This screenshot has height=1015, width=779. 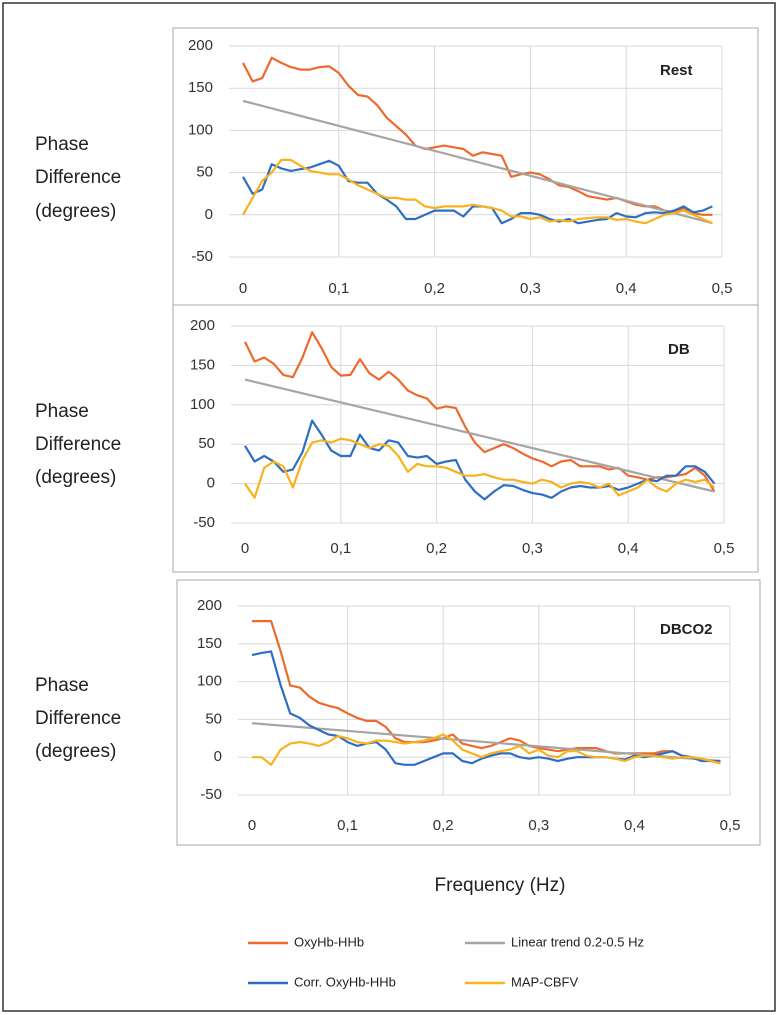 What do you see at coordinates (577, 941) in the screenshot?
I see `legend-label: Linear trend 0.2-0.5 Hz` at bounding box center [577, 941].